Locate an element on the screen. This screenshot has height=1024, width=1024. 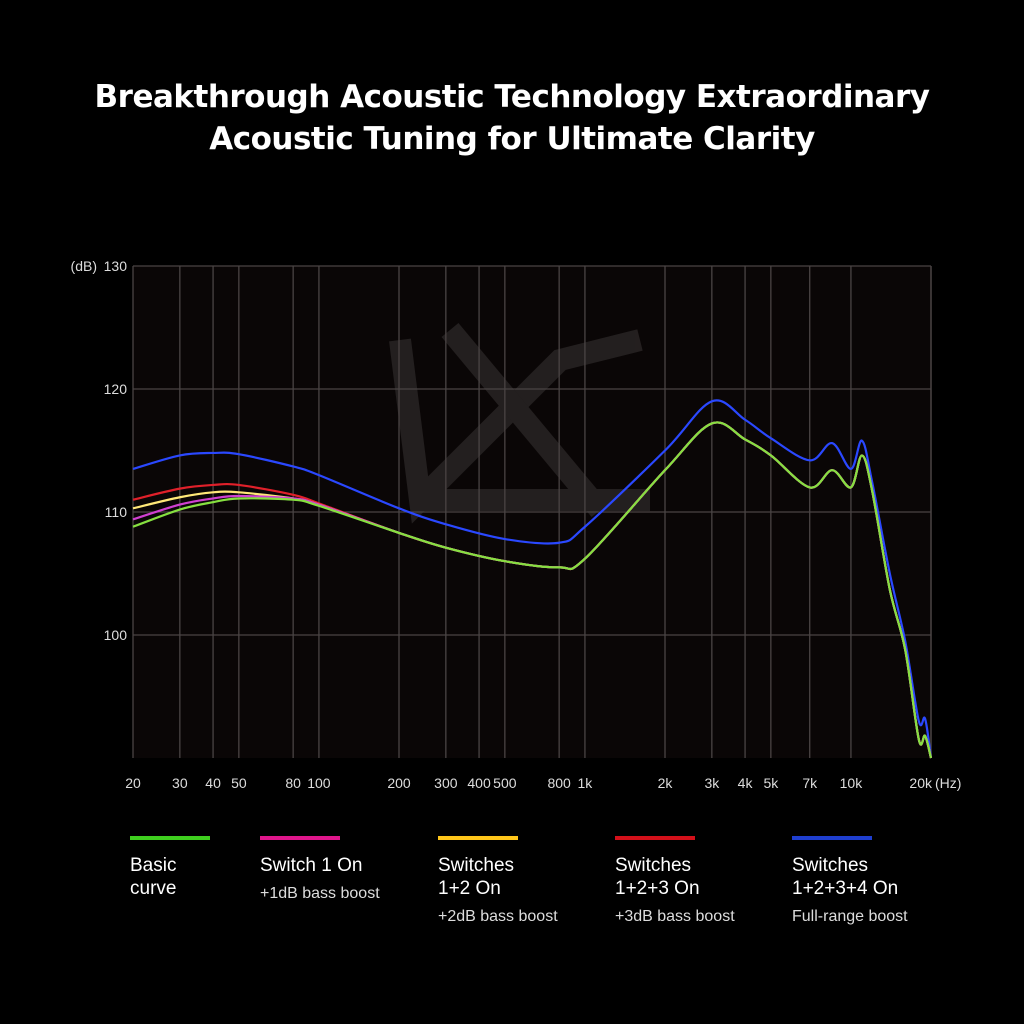
legend-item: Switches 1+2+3 On +3dB bass boost is located at coordinates (675, 881).